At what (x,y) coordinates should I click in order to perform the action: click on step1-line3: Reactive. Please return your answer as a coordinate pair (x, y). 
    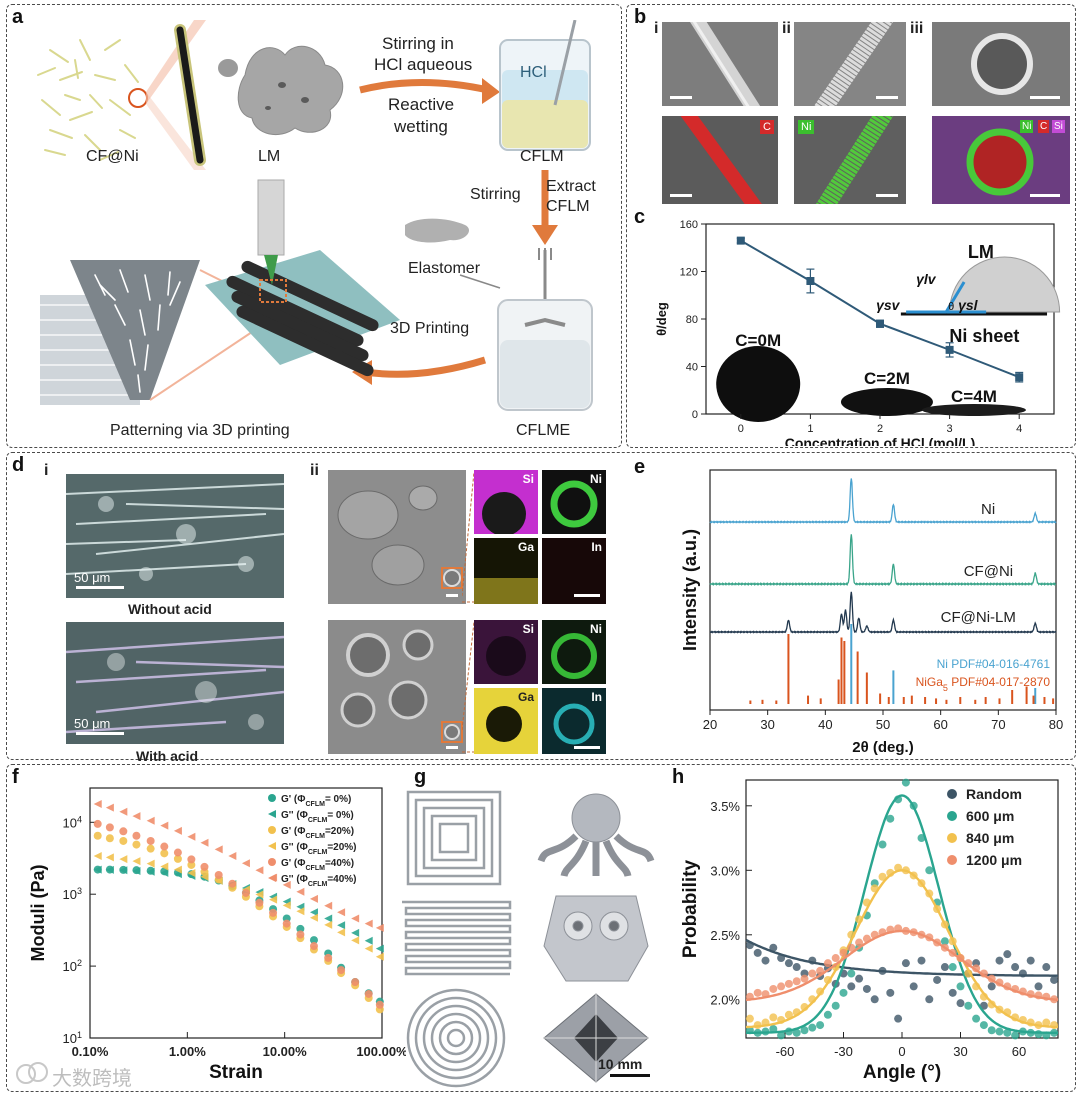
    Looking at the image, I should click on (421, 104).